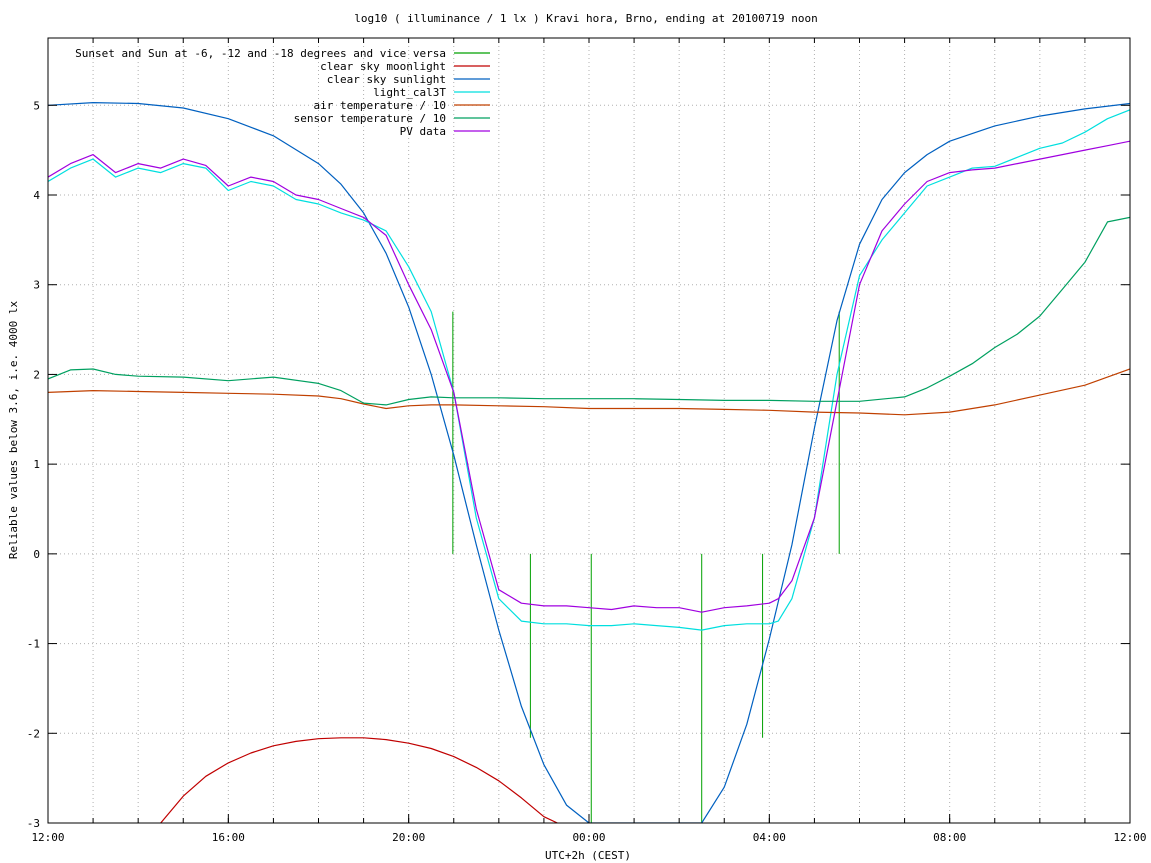  What do you see at coordinates (36, 195) in the screenshot?
I see `y-tick-label: 4` at bounding box center [36, 195].